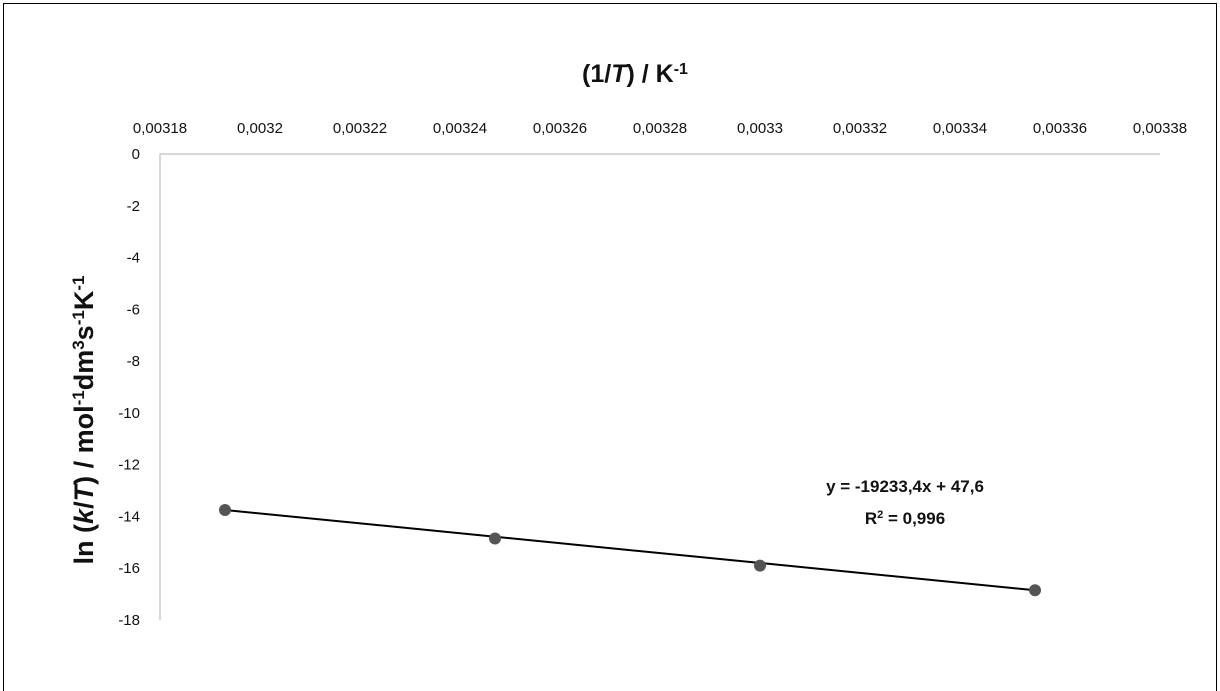  Describe the element at coordinates (905, 518) in the screenshot. I see `r-squared-label: R2 = 0,996` at that location.